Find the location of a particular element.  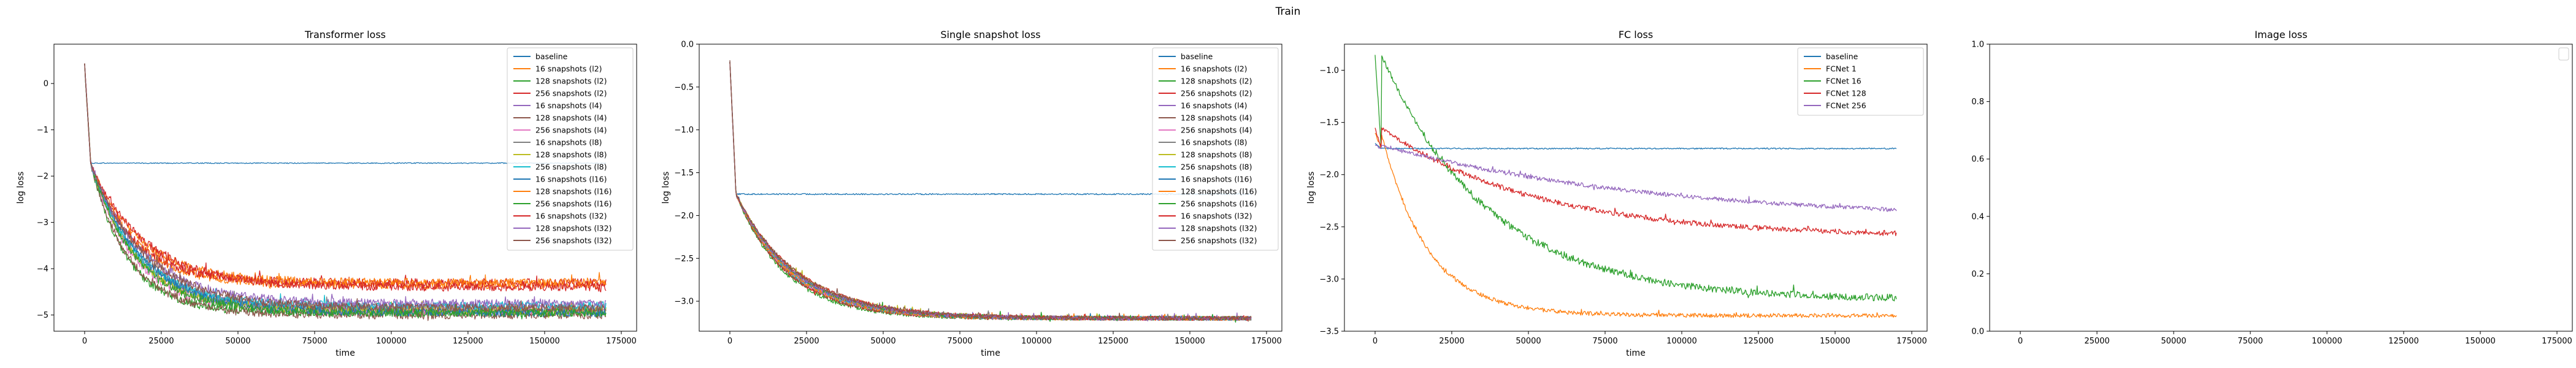

y-tick-label: −2 is located at coordinates (42, 177).